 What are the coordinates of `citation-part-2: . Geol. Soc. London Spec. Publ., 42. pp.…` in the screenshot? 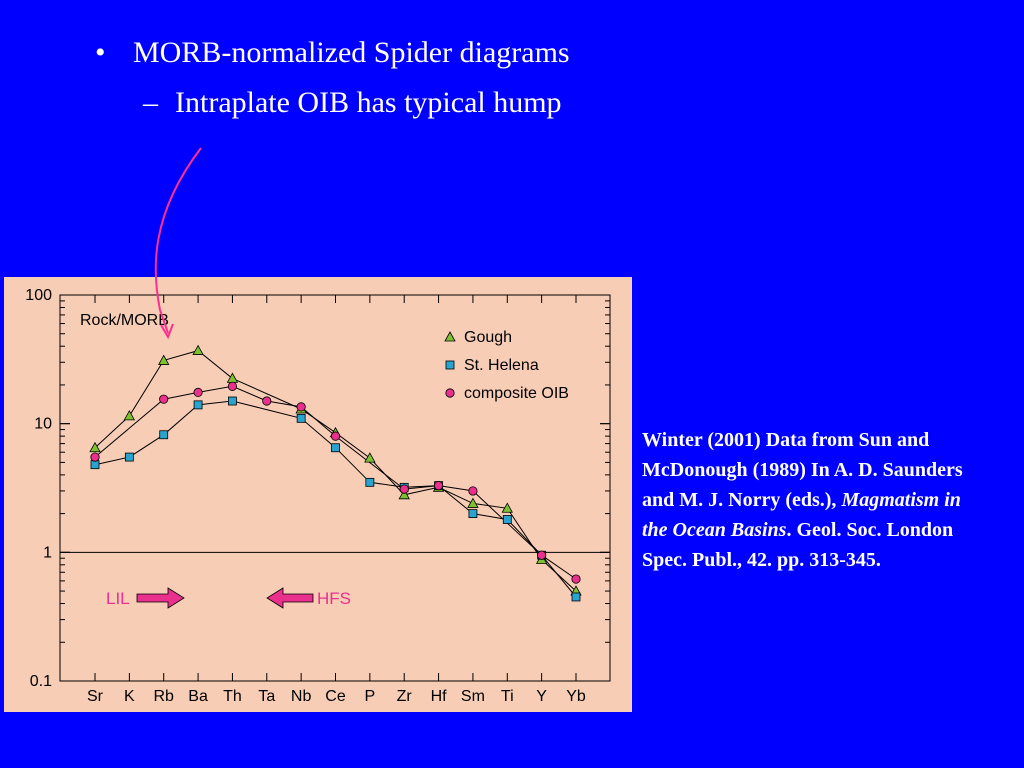 It's located at (798, 545).